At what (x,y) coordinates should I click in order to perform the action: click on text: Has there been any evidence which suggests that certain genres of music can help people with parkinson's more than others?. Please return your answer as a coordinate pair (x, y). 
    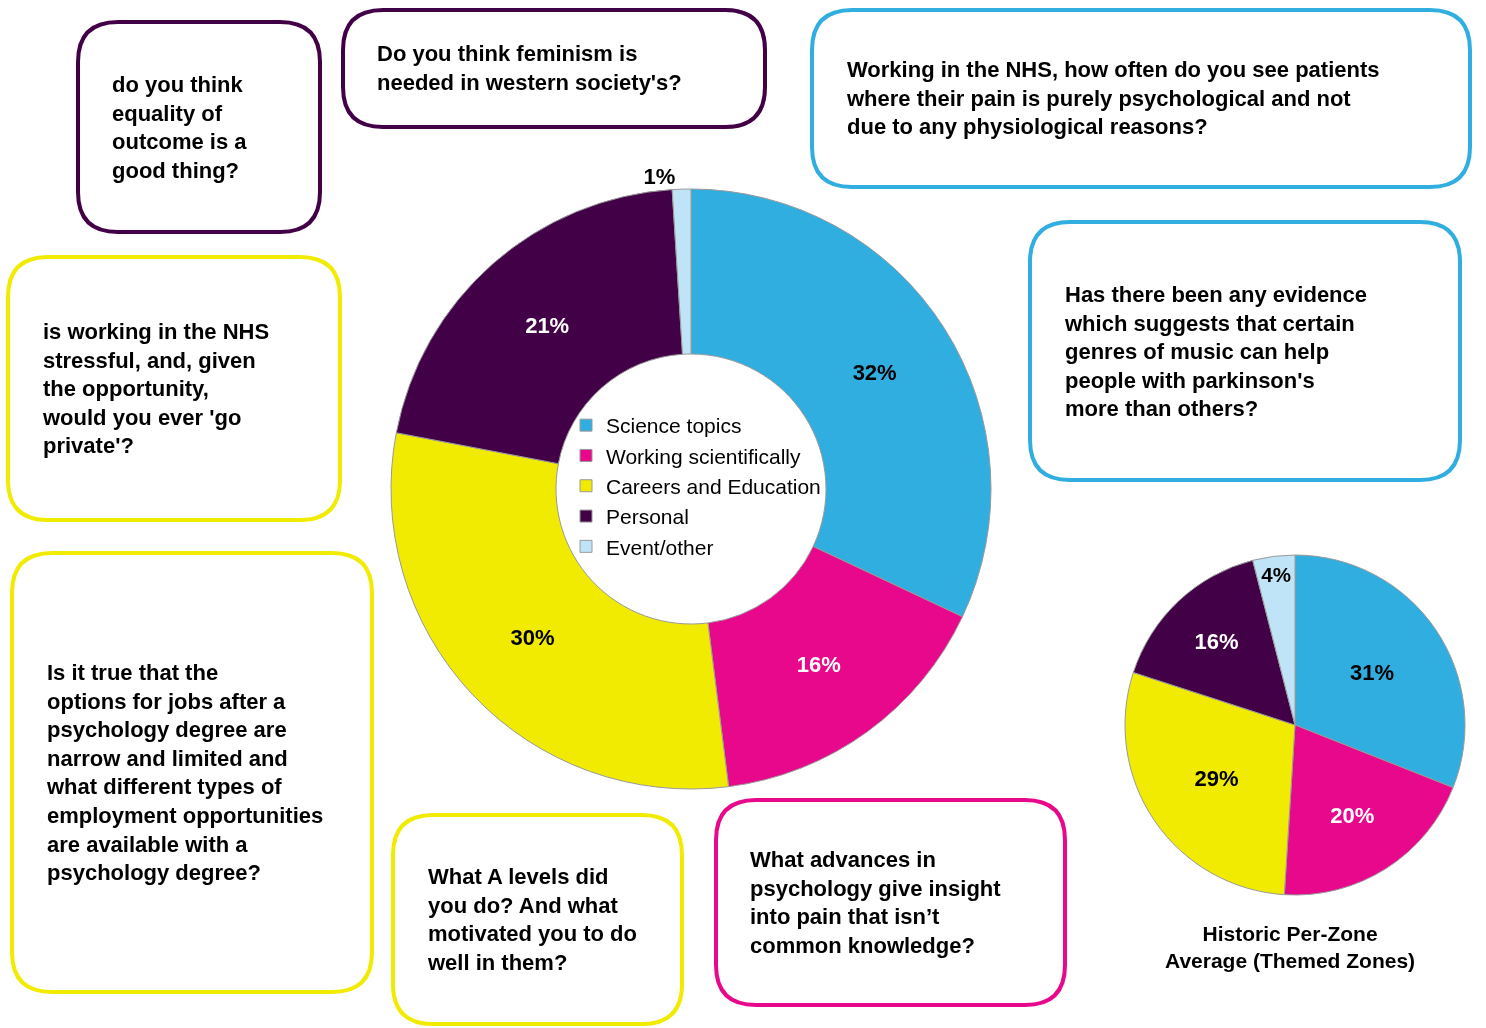
    Looking at the image, I should click on (1216, 352).